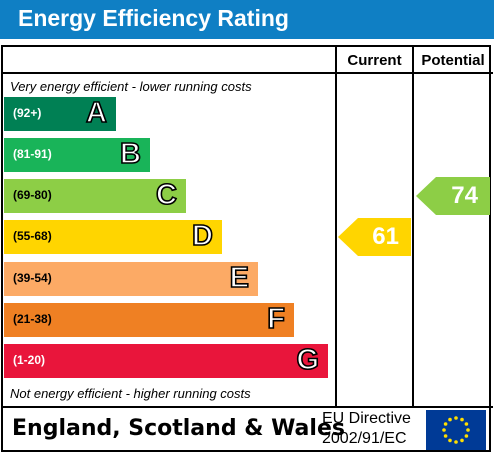  What do you see at coordinates (166, 195) in the screenshot?
I see `band-letter: C` at bounding box center [166, 195].